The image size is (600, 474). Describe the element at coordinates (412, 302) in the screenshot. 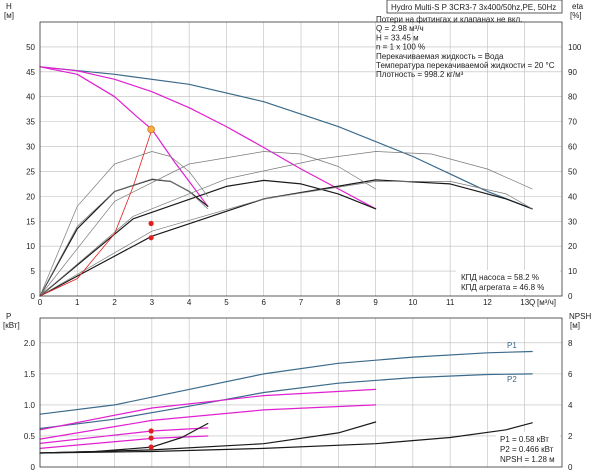

I see `x-tick-label: 10` at that location.